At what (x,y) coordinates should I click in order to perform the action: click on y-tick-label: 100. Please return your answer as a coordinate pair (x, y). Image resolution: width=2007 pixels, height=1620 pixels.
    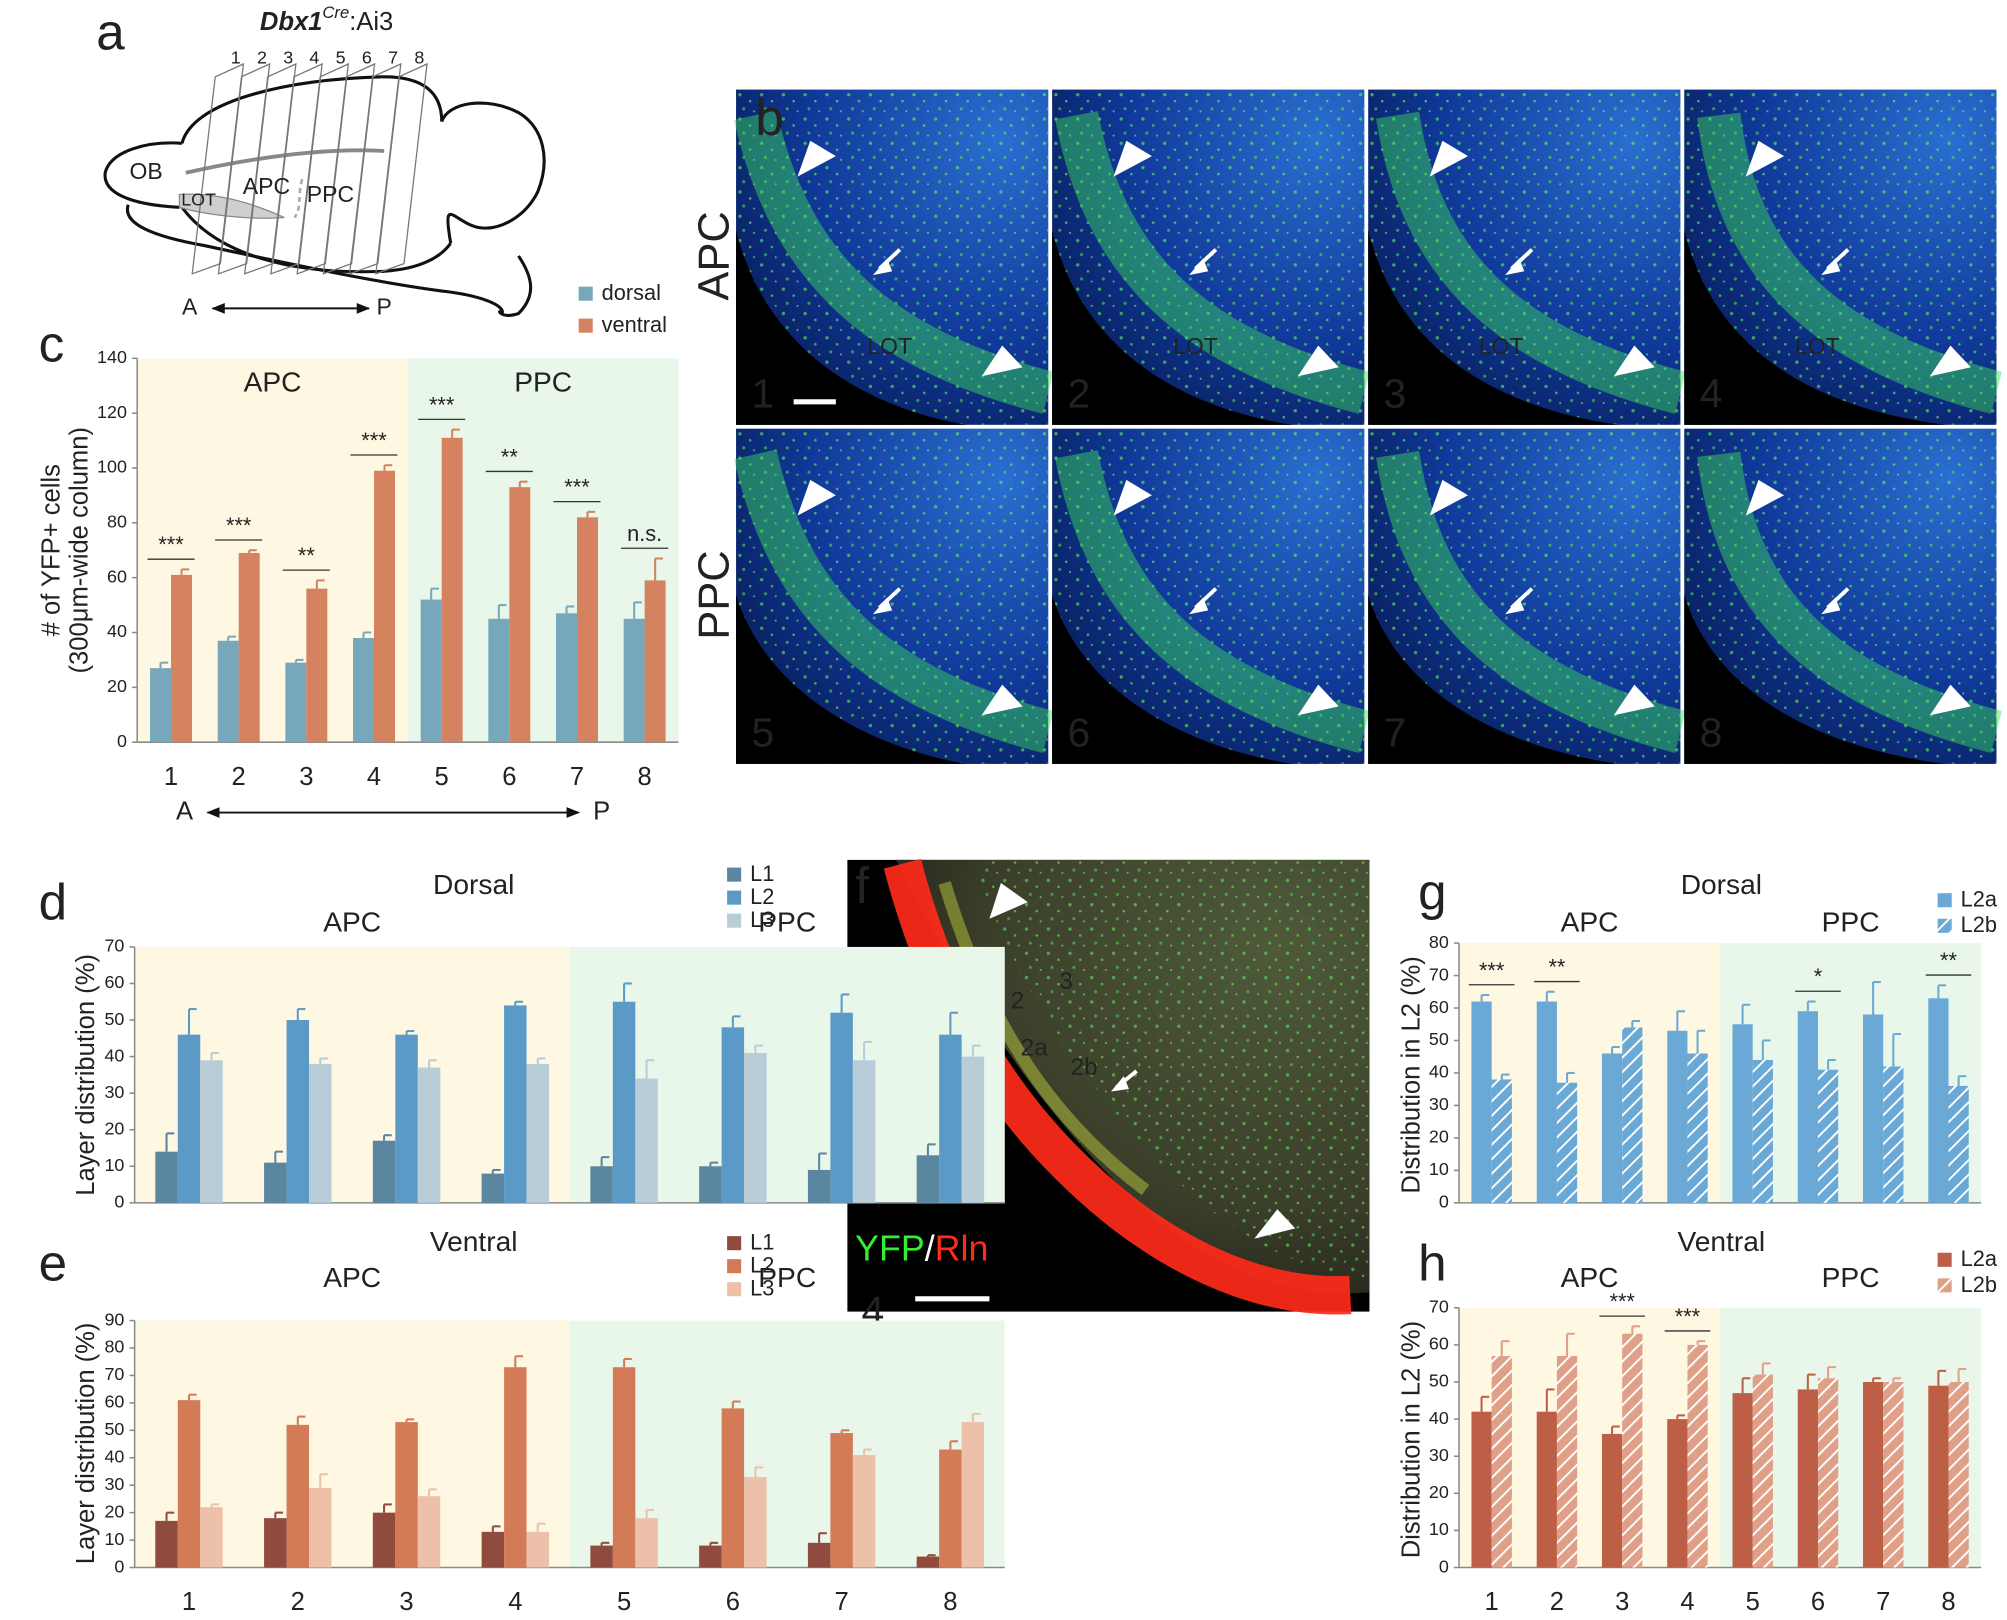
    Looking at the image, I should click on (112, 467).